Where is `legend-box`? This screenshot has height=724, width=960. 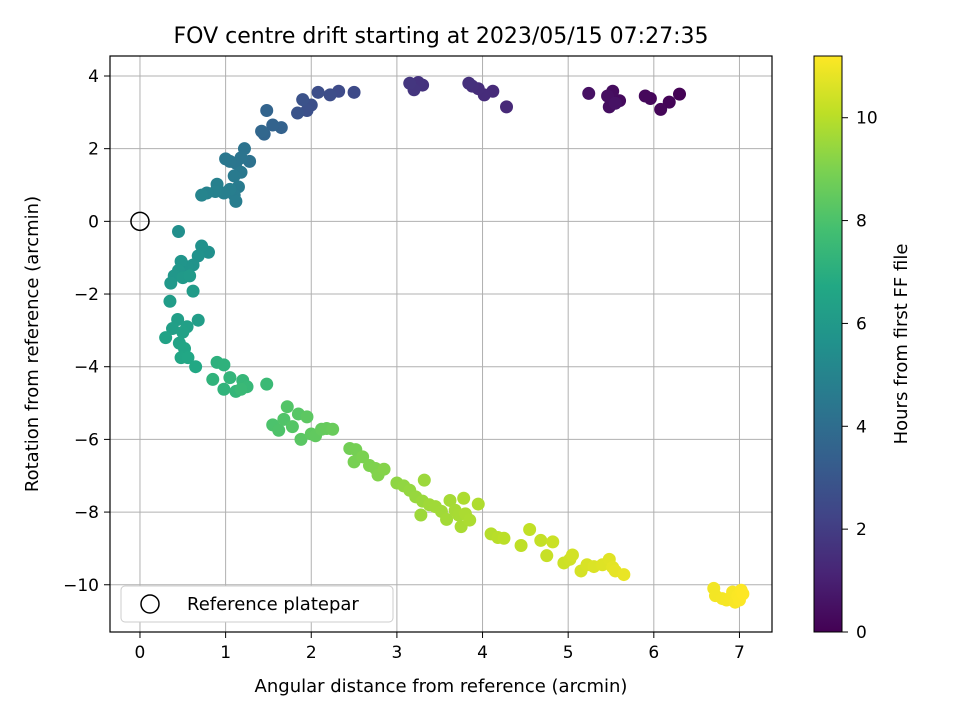 legend-box is located at coordinates (257, 604).